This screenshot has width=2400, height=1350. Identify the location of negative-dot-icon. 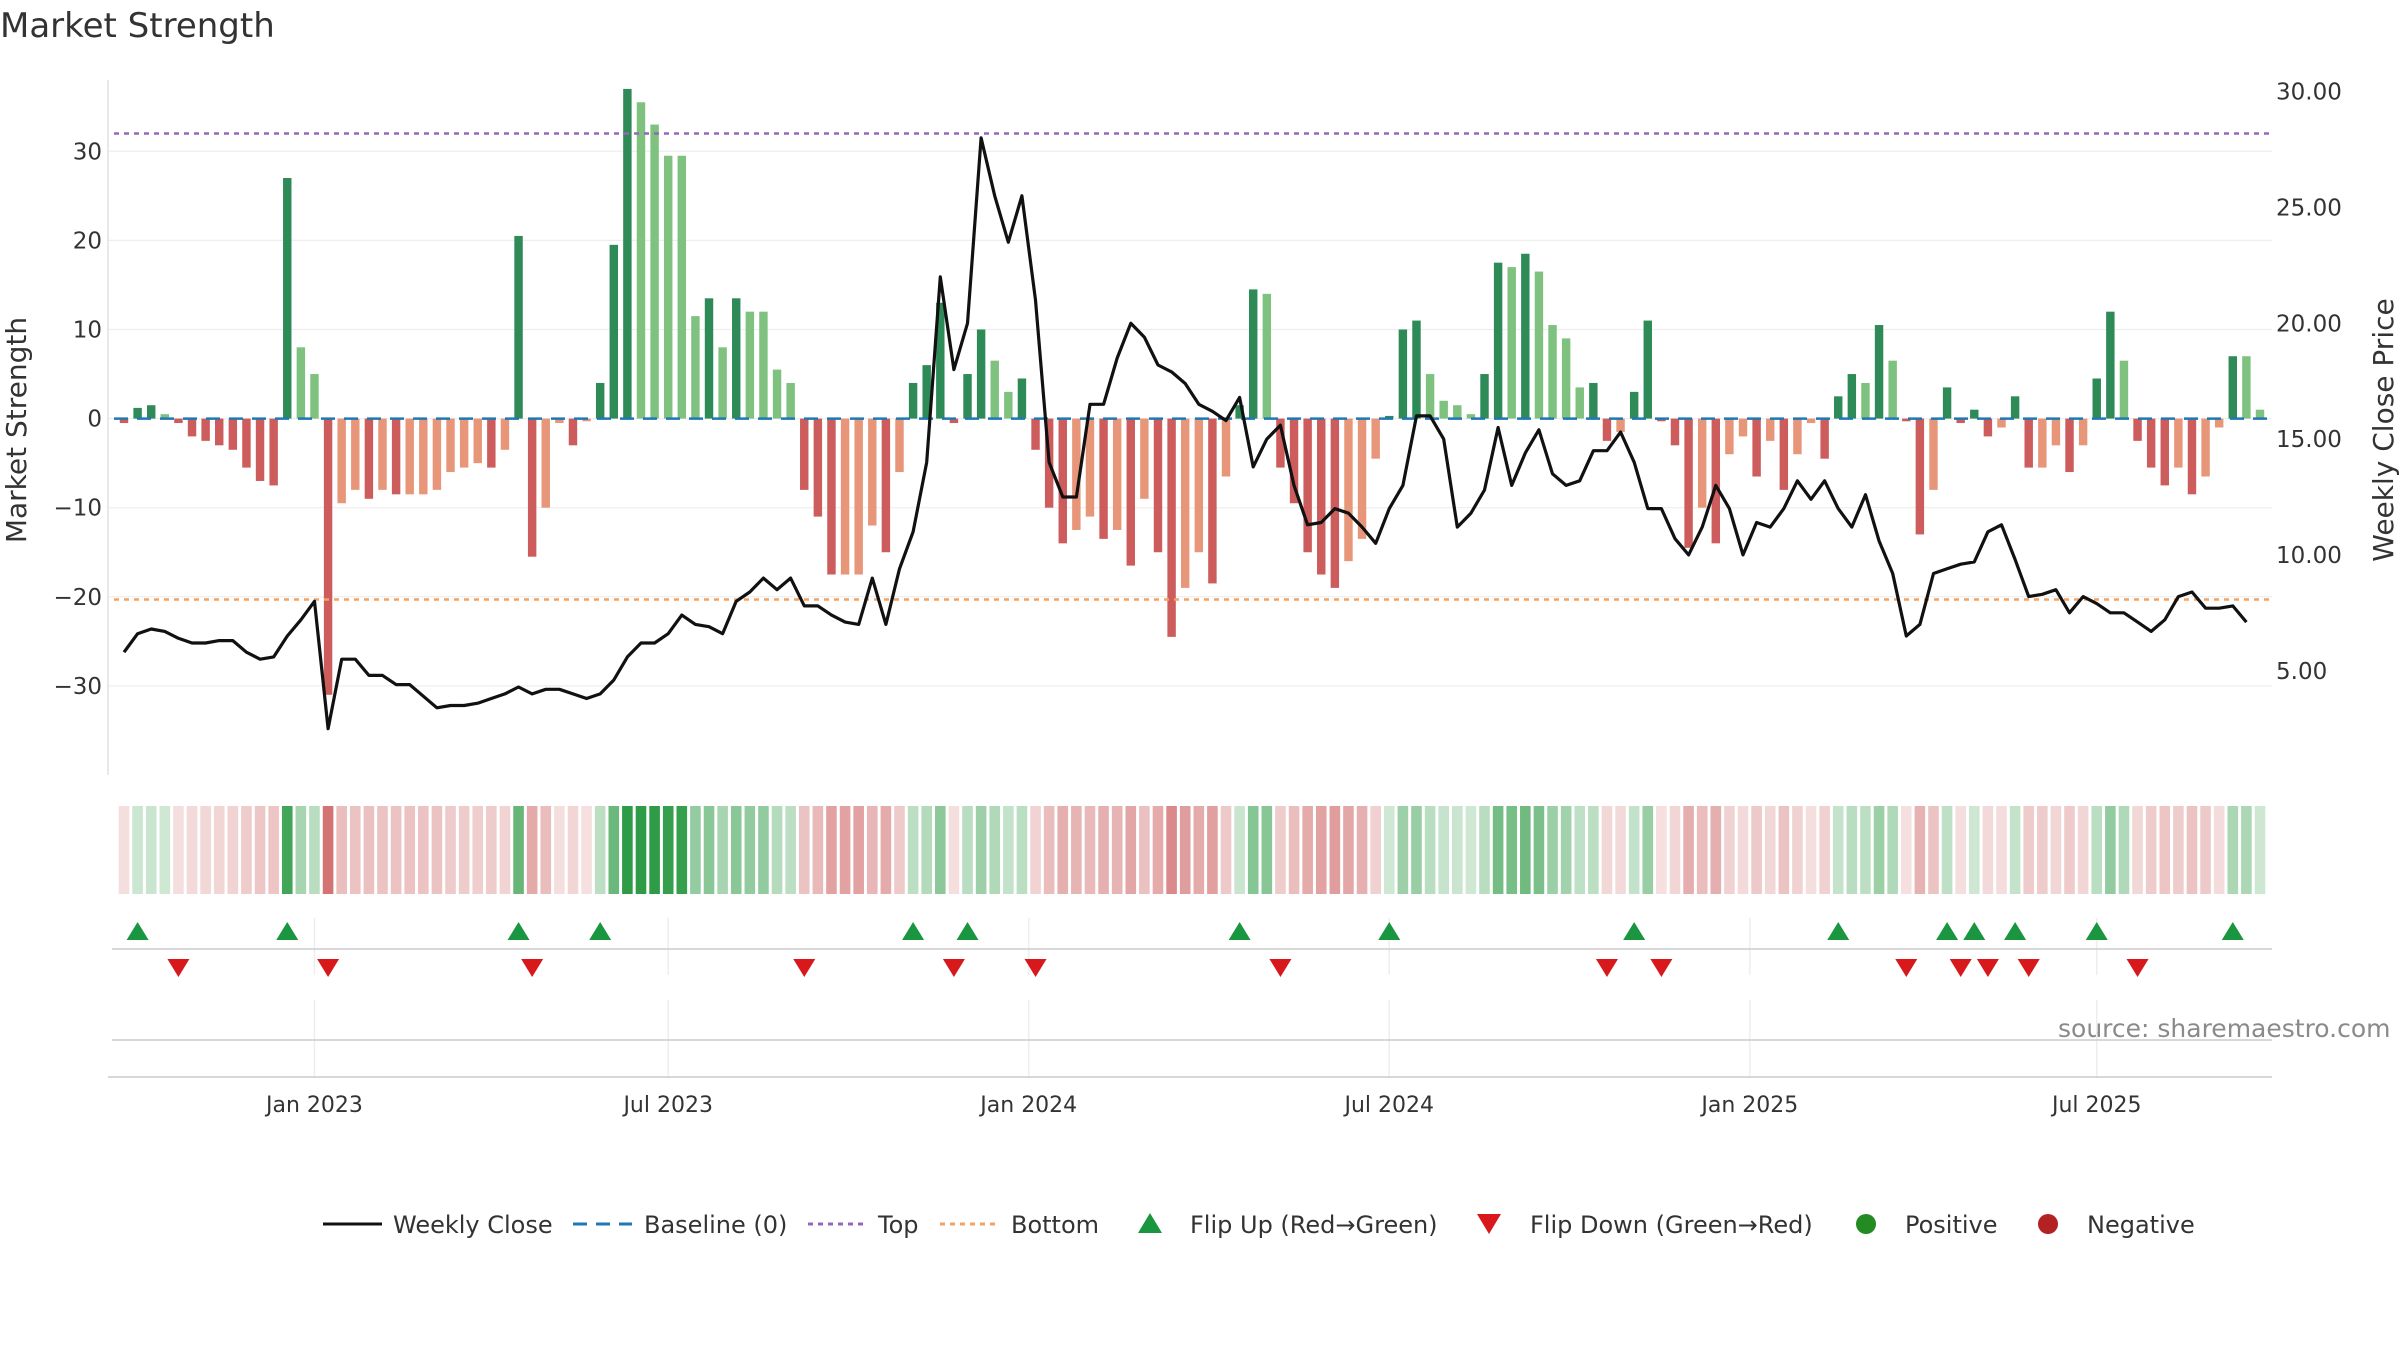
(2048, 1224).